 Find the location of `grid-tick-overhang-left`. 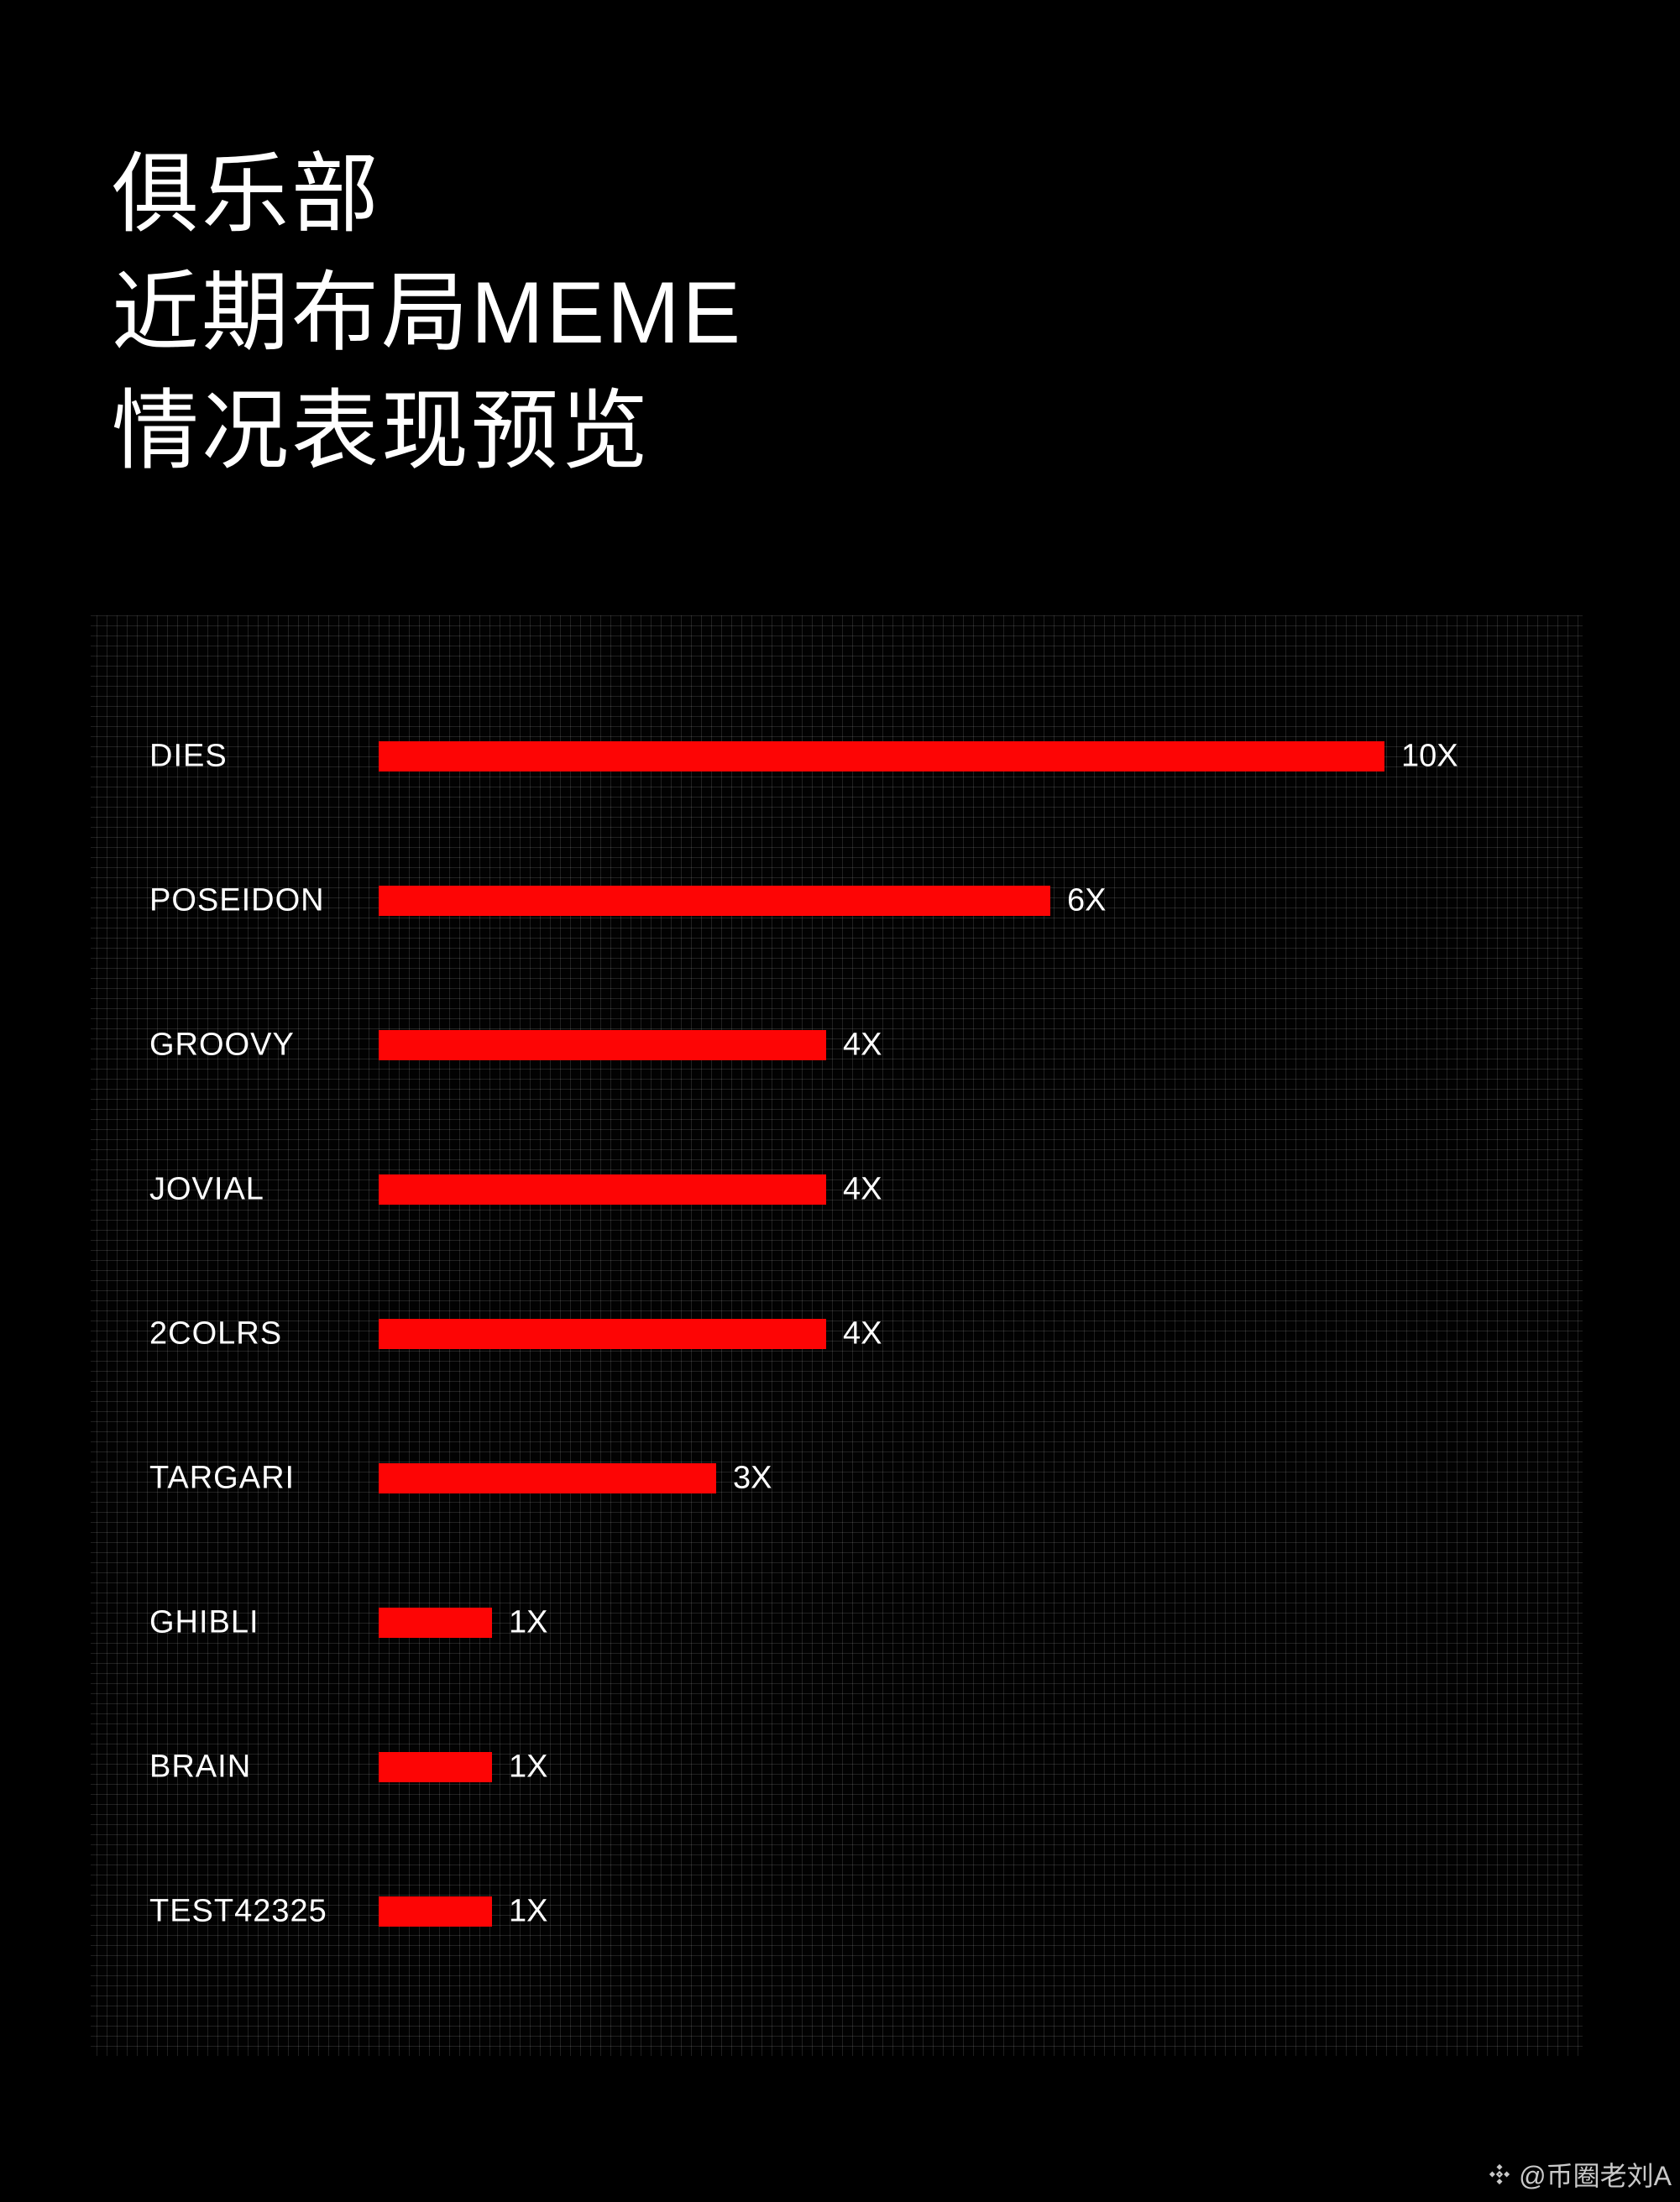

grid-tick-overhang-left is located at coordinates (94, 1333).